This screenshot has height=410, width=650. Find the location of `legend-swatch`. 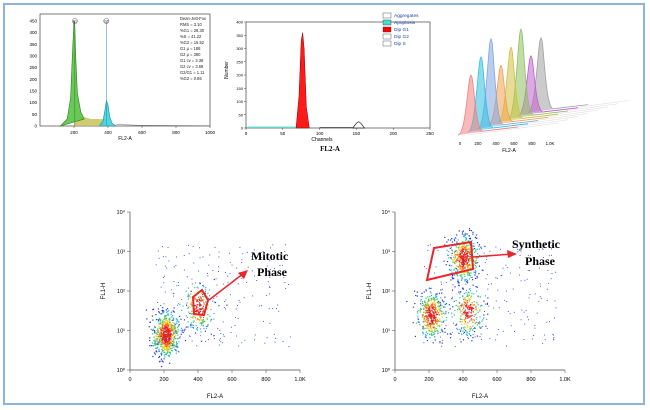

legend-swatch is located at coordinates (387, 36).